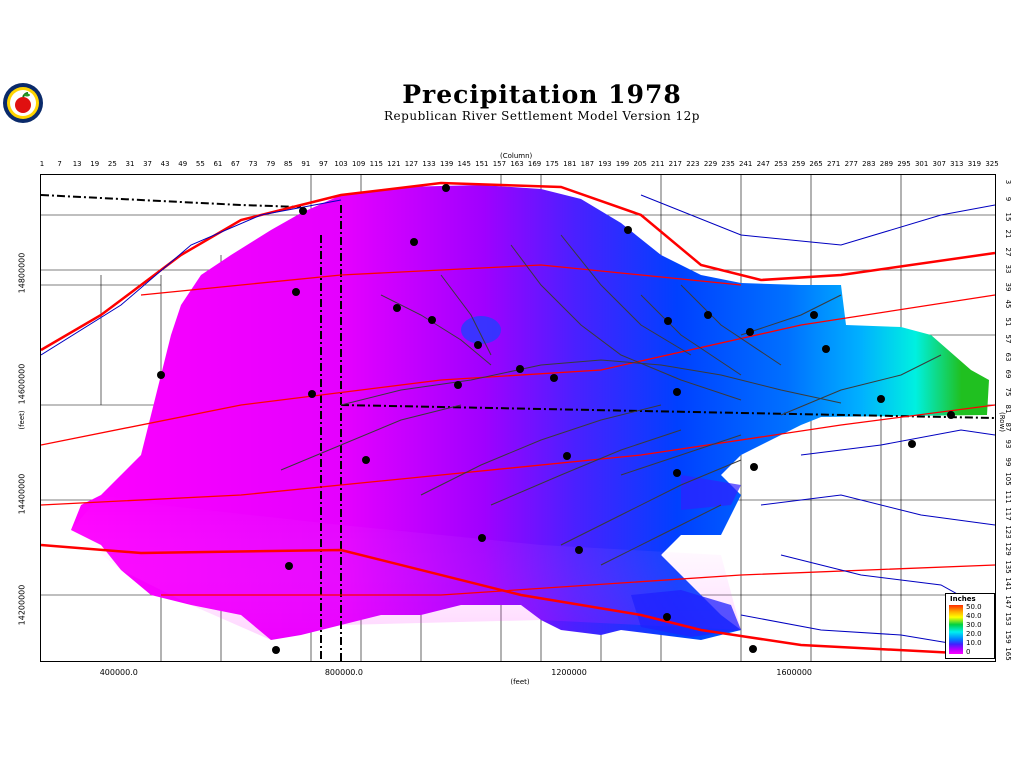  Describe the element at coordinates (957, 164) in the screenshot. I see `column-tick: 313` at that location.